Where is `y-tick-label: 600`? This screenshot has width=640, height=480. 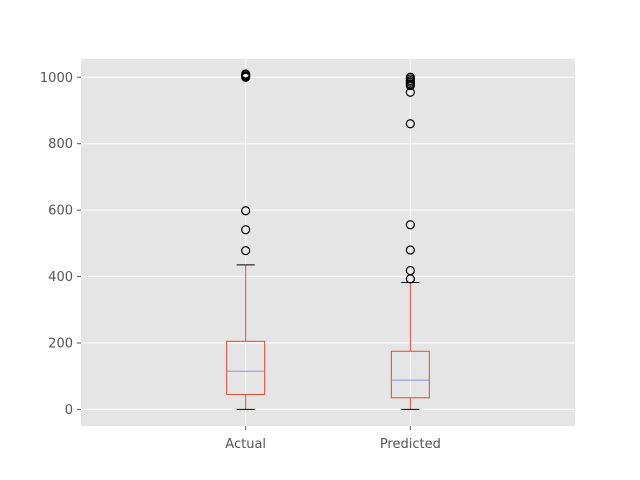
y-tick-label: 600 is located at coordinates (60, 211).